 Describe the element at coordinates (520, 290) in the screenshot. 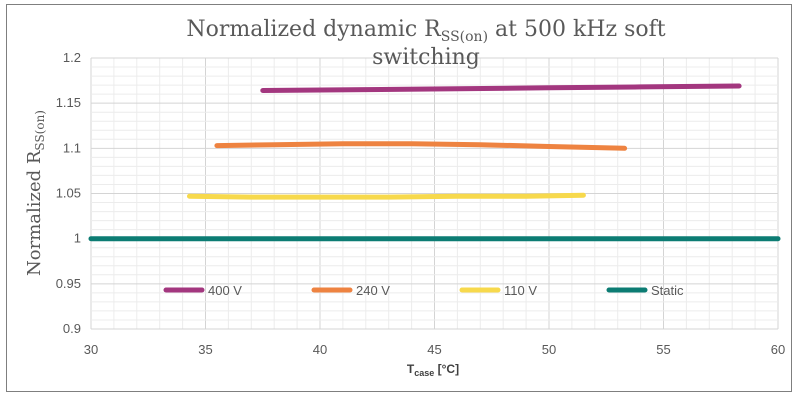

I see `legend-label-110-v: 110 V` at that location.